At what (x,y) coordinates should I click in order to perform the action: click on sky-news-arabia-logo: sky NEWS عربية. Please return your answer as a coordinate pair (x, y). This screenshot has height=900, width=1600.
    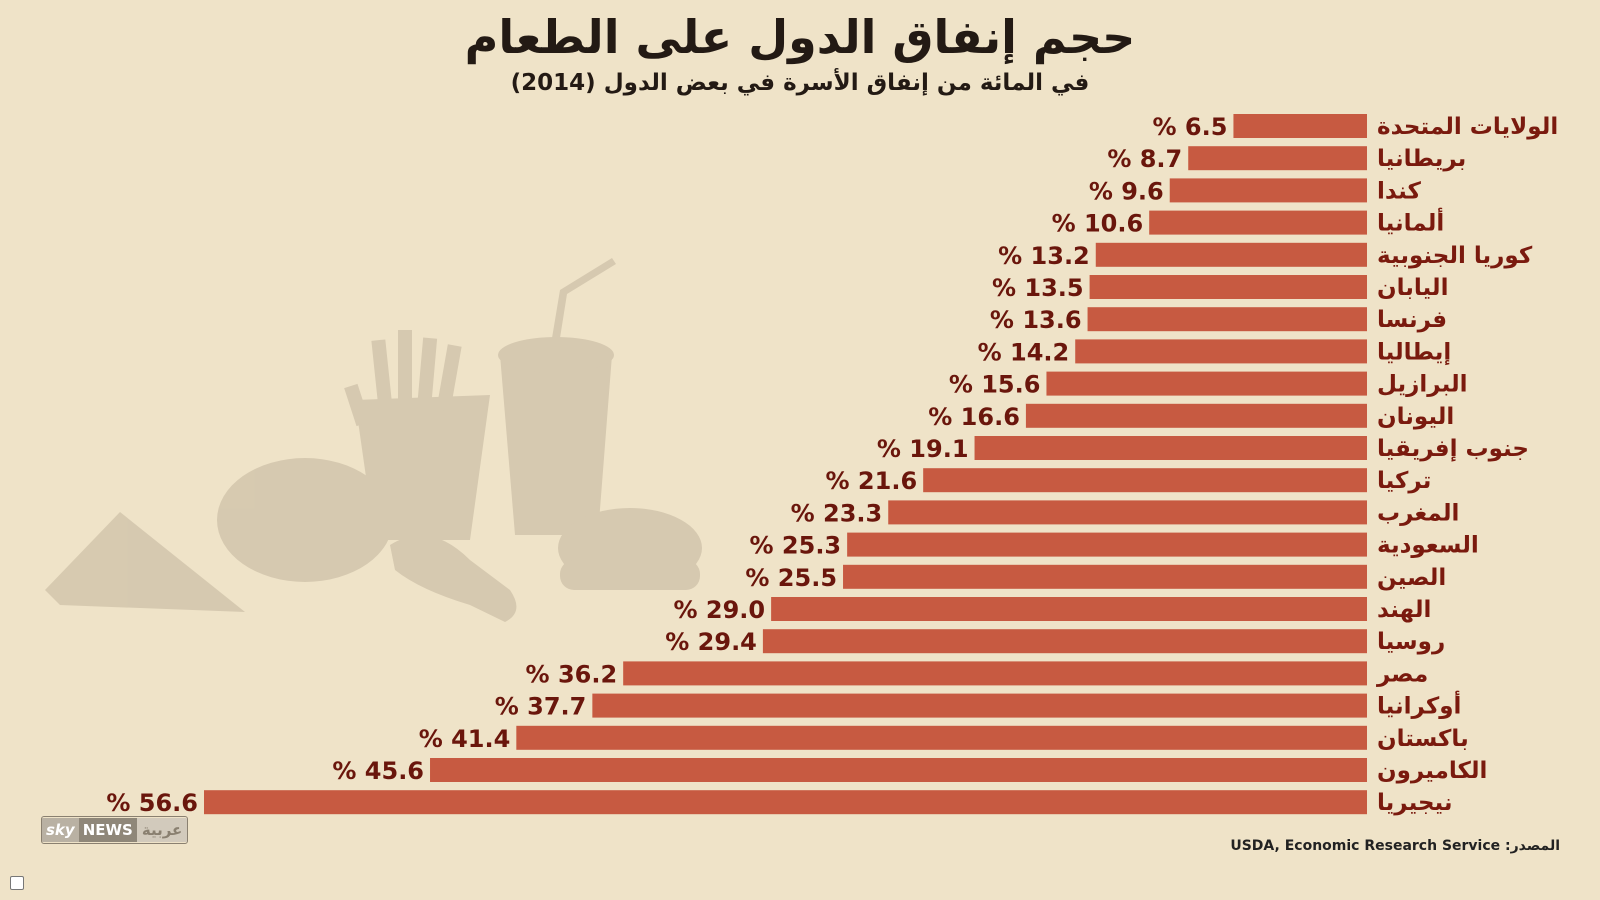
    Looking at the image, I should click on (115, 830).